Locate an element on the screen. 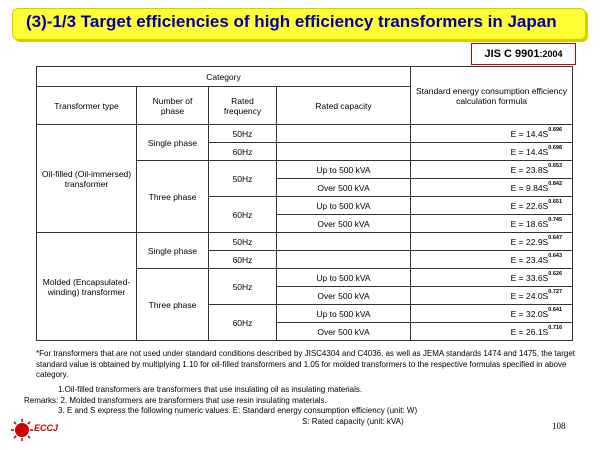  page-number: 108 is located at coordinates (559, 426).